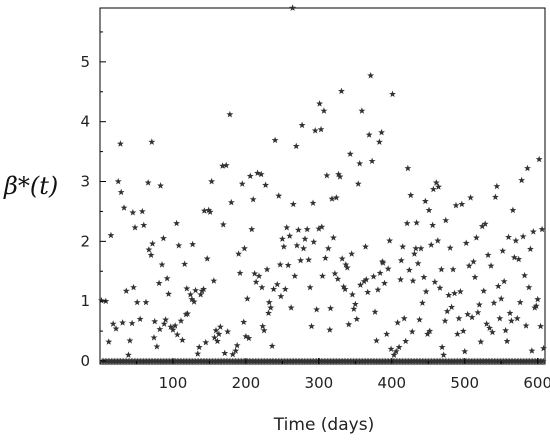 This screenshot has width=550, height=444. What do you see at coordinates (85, 361) in the screenshot?
I see `y-tick-label: 0` at bounding box center [85, 361].